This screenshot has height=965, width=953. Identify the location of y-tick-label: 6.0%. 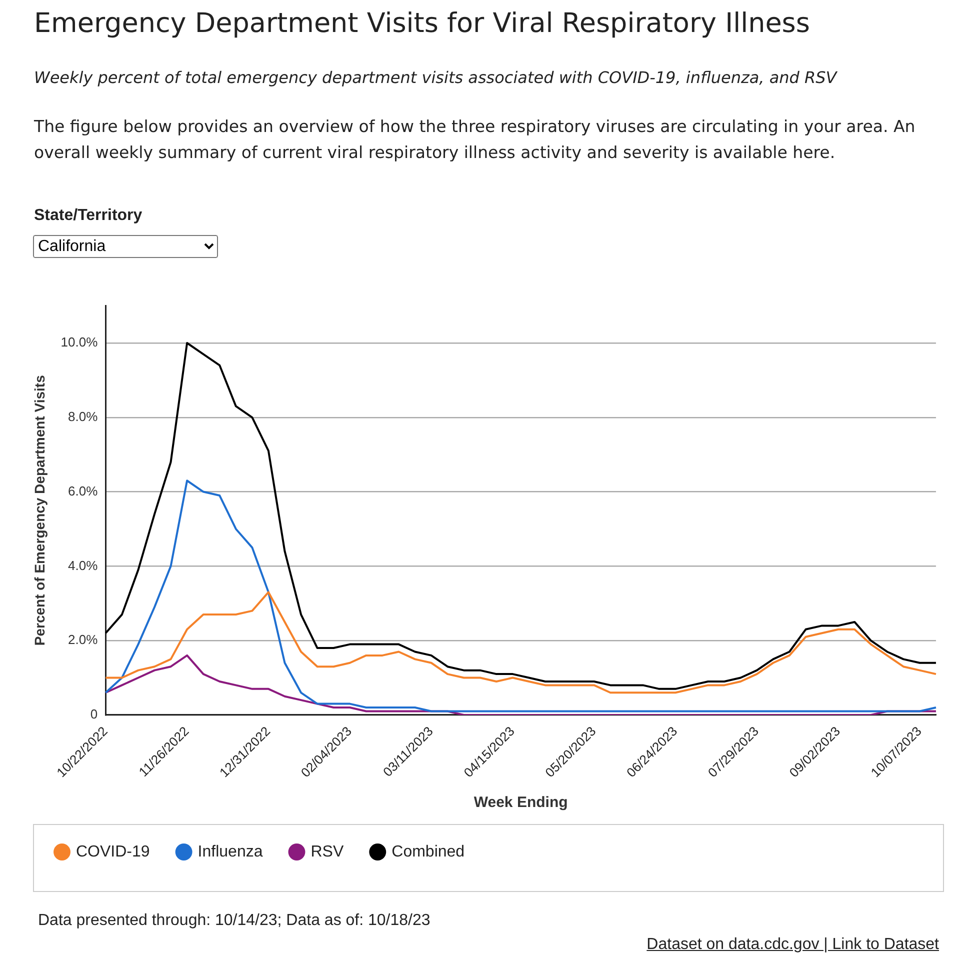
(83, 490).